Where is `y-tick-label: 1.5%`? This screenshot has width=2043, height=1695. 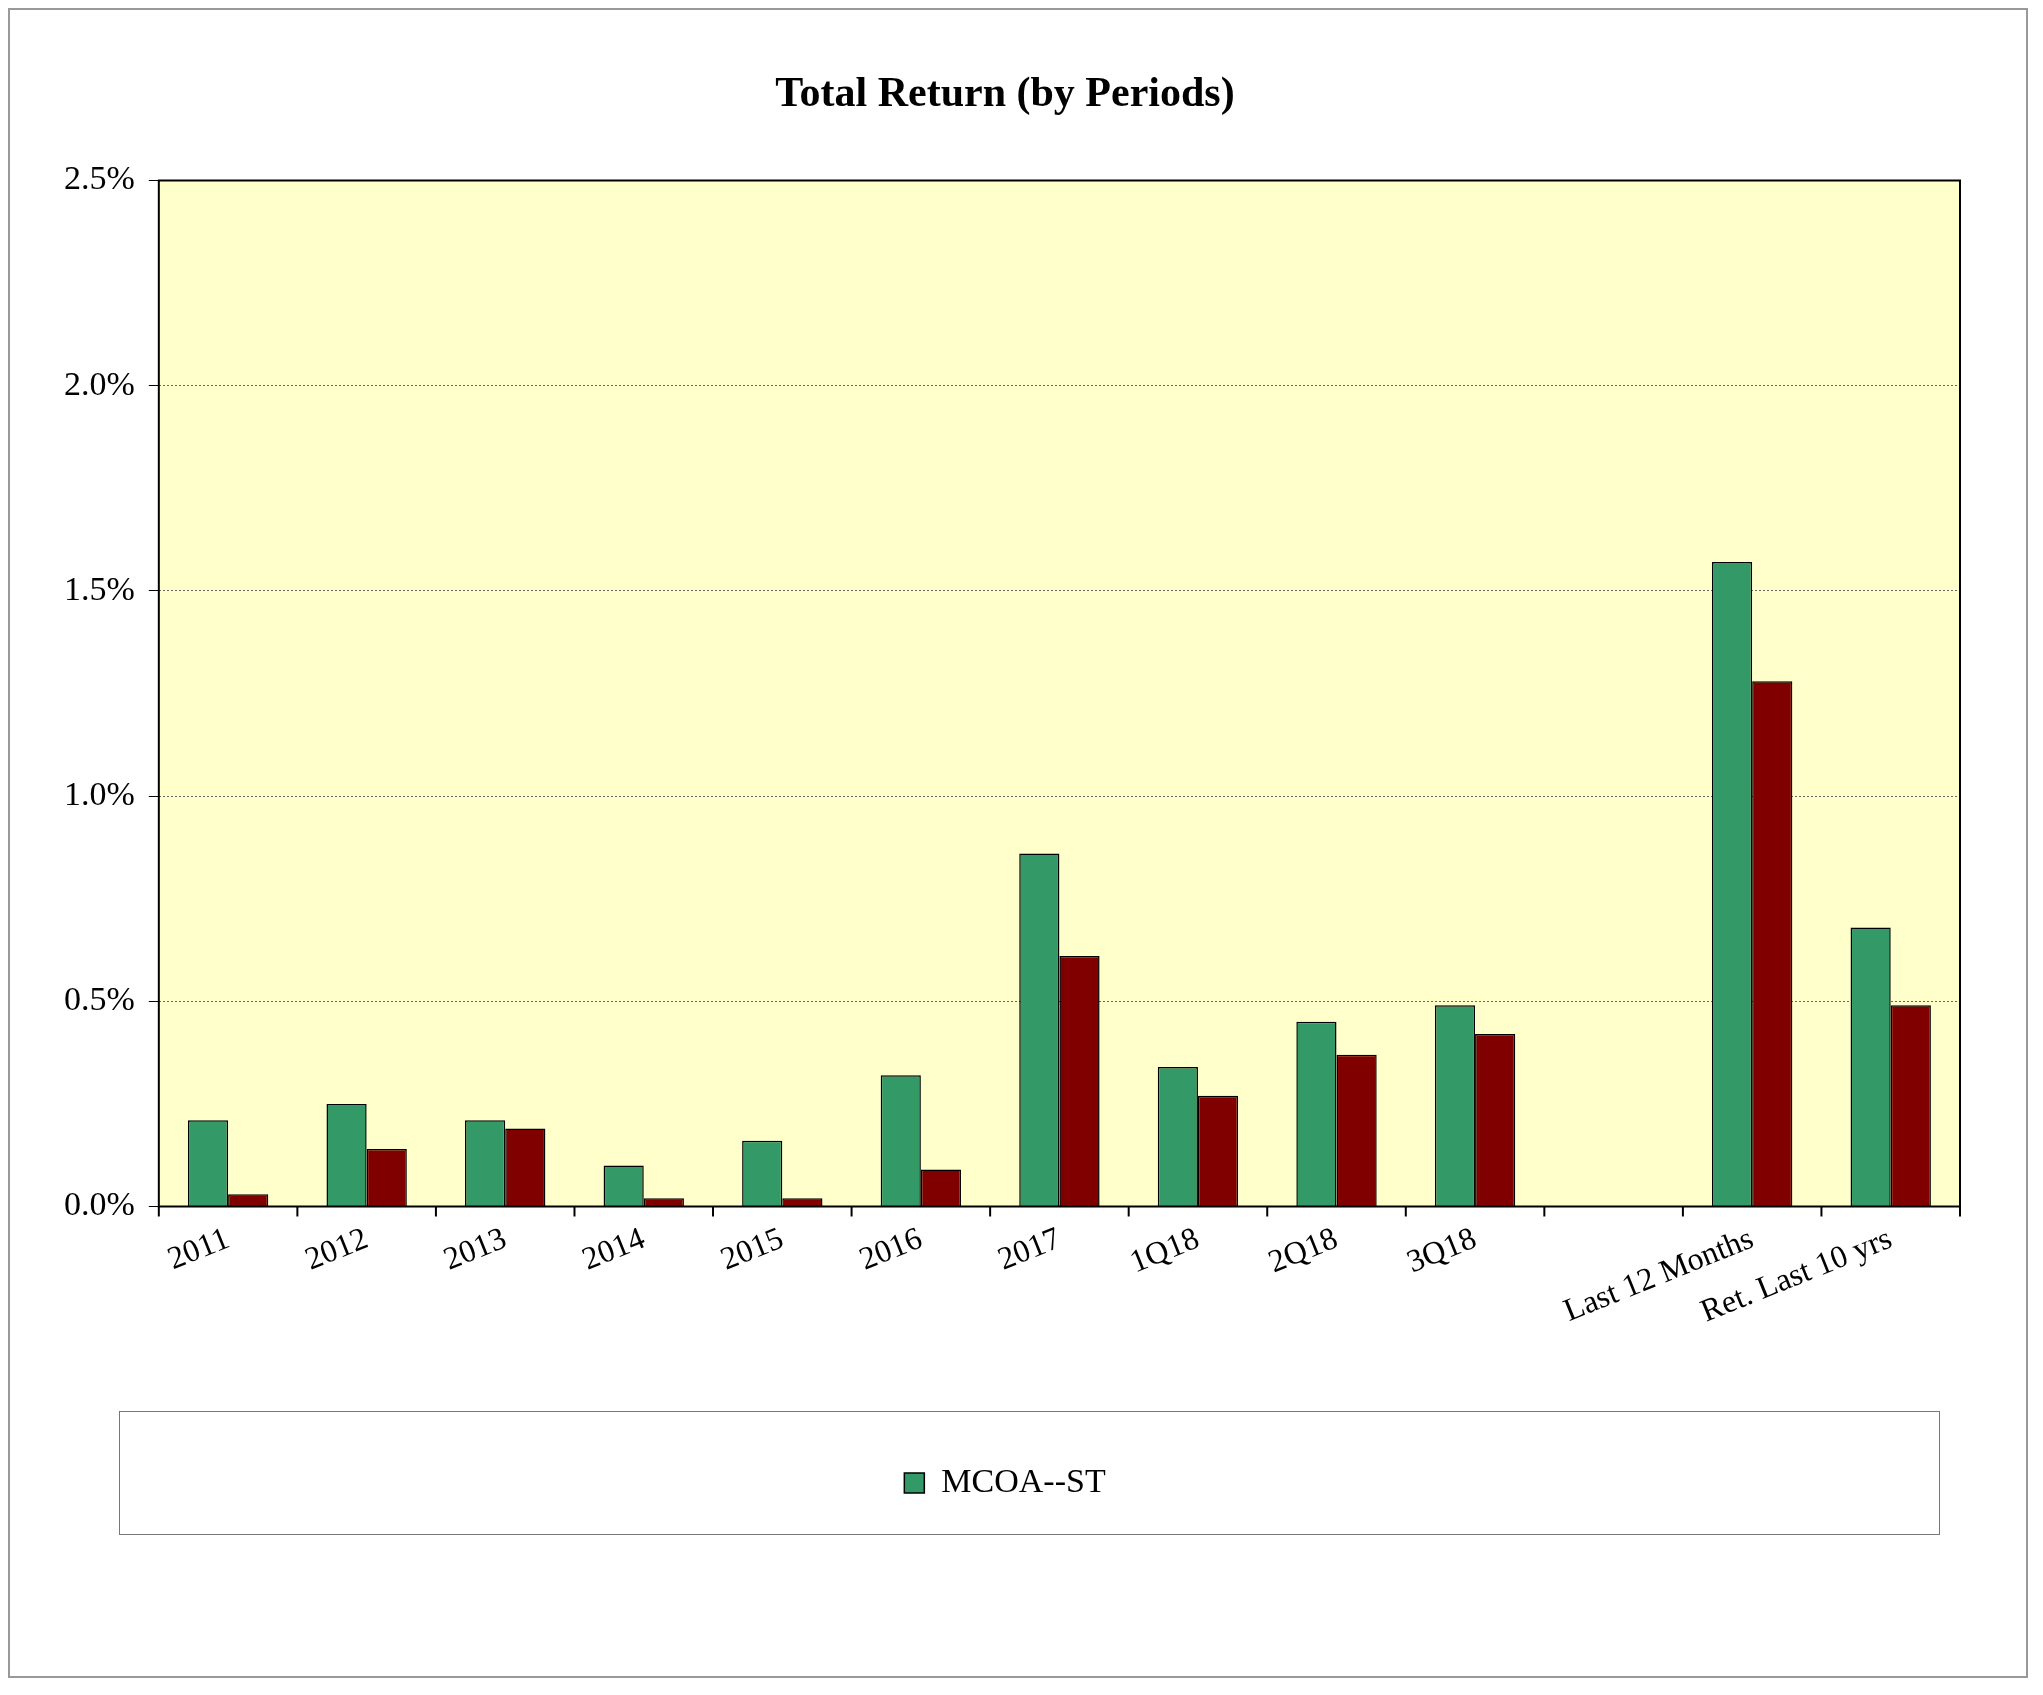 y-tick-label: 1.5% is located at coordinates (99, 588).